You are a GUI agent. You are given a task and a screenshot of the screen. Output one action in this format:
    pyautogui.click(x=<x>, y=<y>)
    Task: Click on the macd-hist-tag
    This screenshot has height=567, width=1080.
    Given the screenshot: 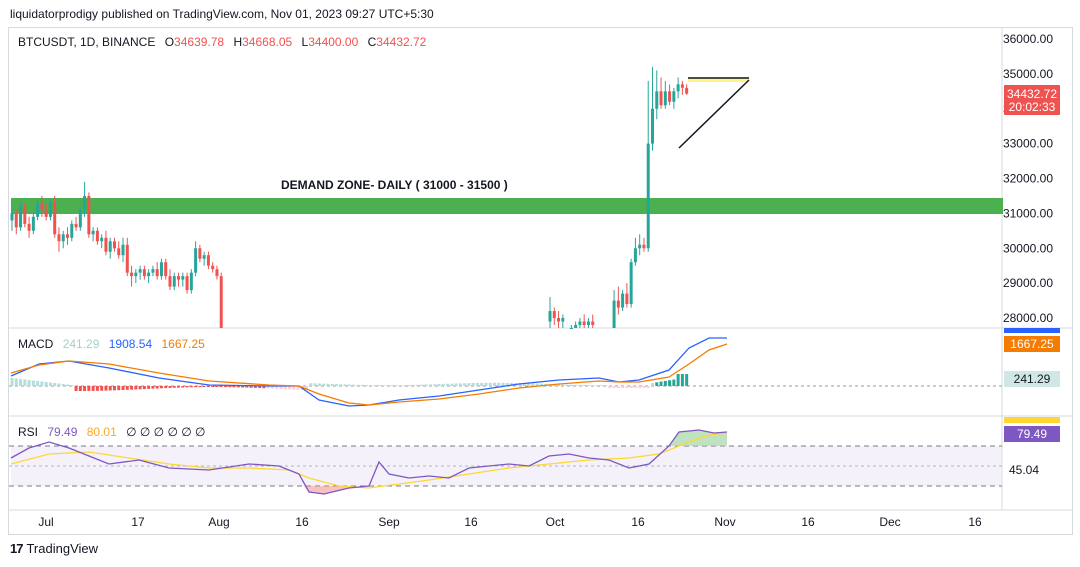 What is the action you would take?
    pyautogui.click(x=1032, y=379)
    